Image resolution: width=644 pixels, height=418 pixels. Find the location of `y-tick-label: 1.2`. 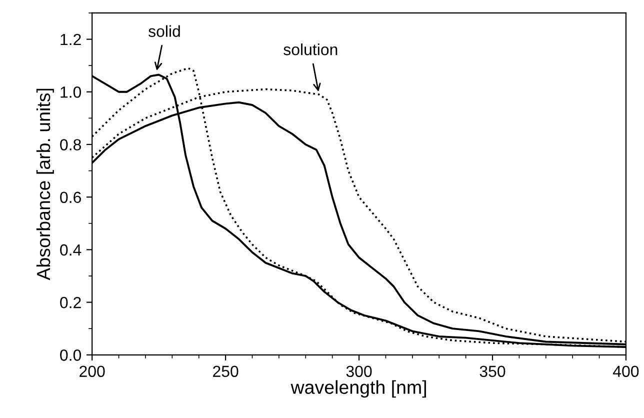

y-tick-label: 1.2 is located at coordinates (70, 40).